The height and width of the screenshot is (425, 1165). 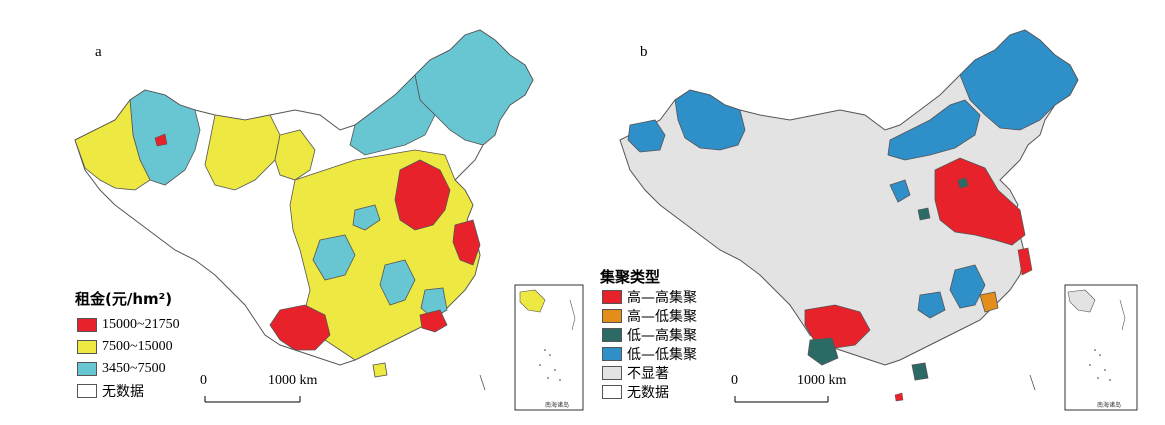 I want to click on region-red-small, so click(x=161, y=140).